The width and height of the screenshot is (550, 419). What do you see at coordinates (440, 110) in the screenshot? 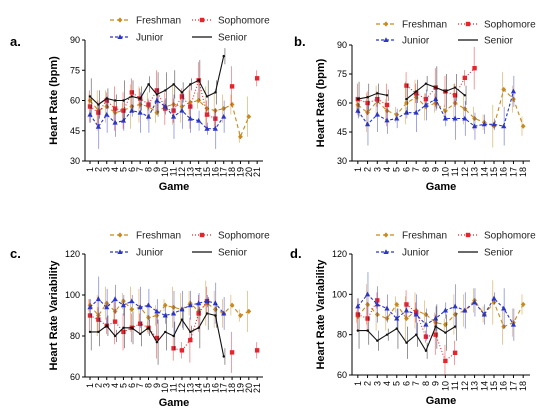
I see `series-freshman` at bounding box center [440, 110].